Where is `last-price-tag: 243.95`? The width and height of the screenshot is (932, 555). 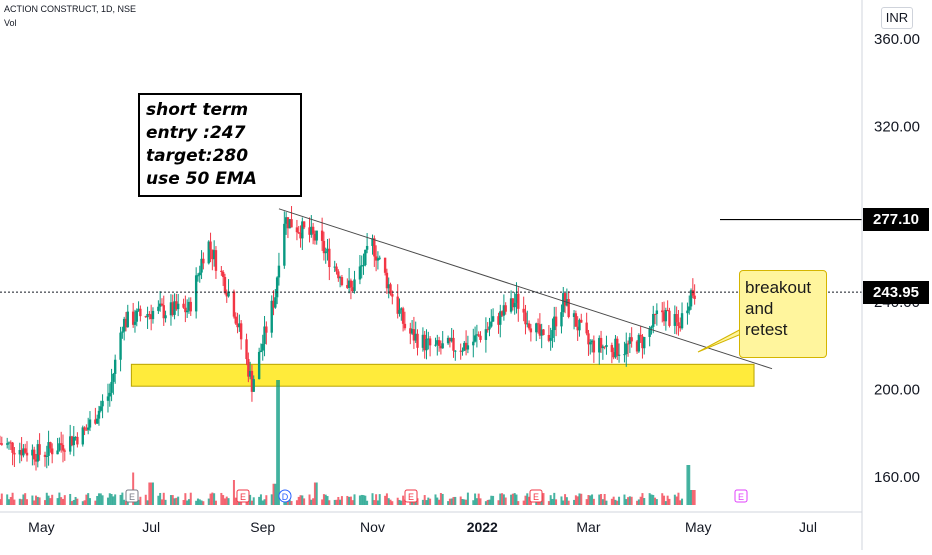 last-price-tag: 243.95 is located at coordinates (896, 292).